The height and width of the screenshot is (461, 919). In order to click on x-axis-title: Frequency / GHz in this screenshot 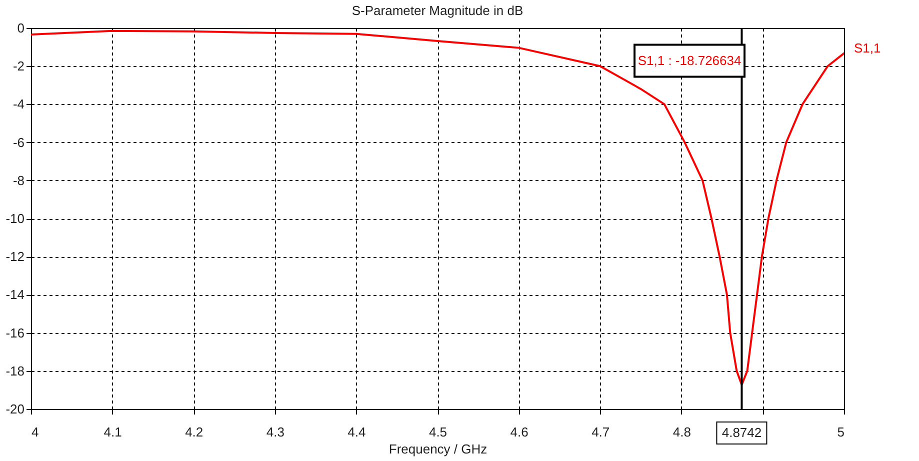, I will do `click(438, 449)`.